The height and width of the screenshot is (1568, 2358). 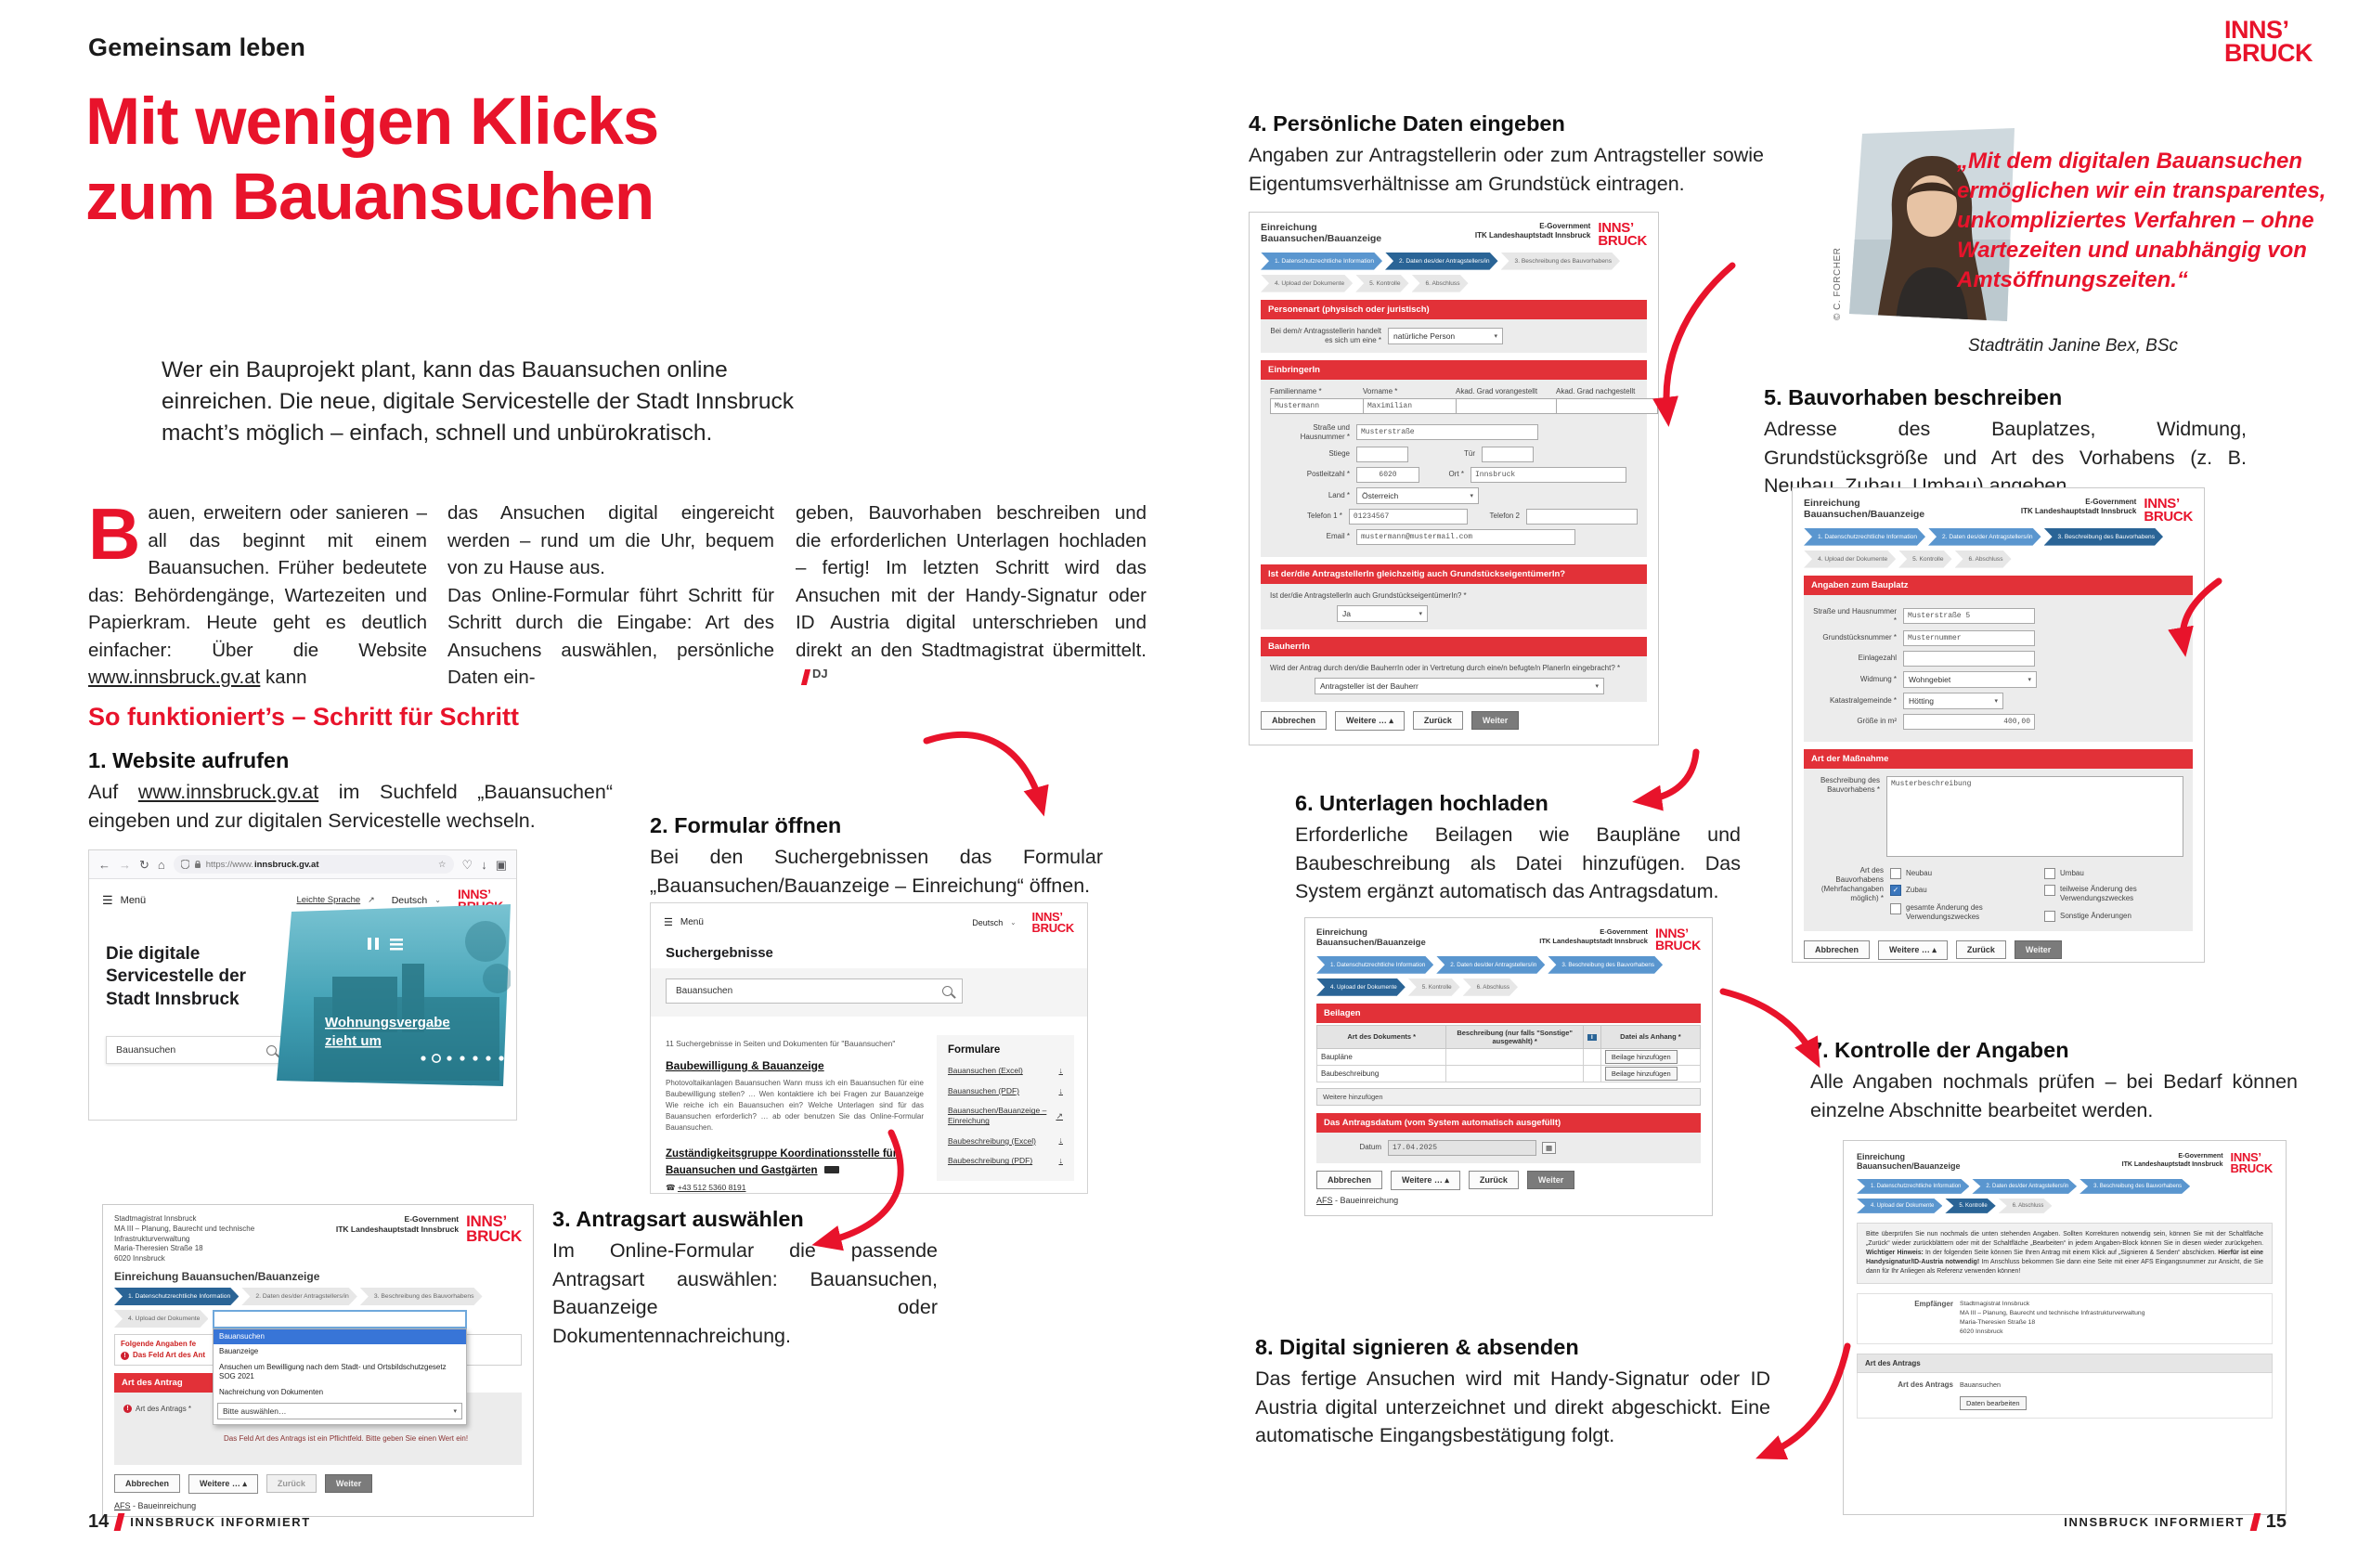 I want to click on form-link: Bauansuchen (Excel) ↓, so click(x=1006, y=1071).